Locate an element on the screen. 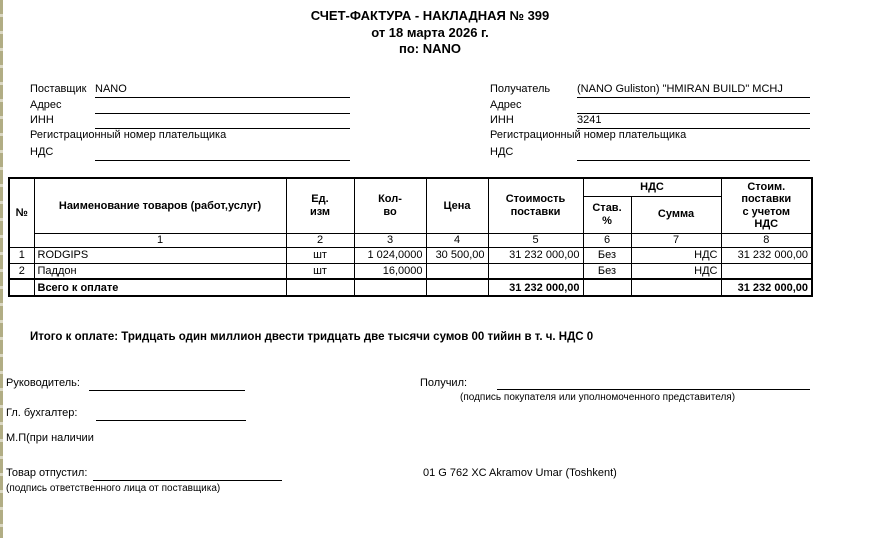  supplier-label: Поставщик is located at coordinates (58, 89).